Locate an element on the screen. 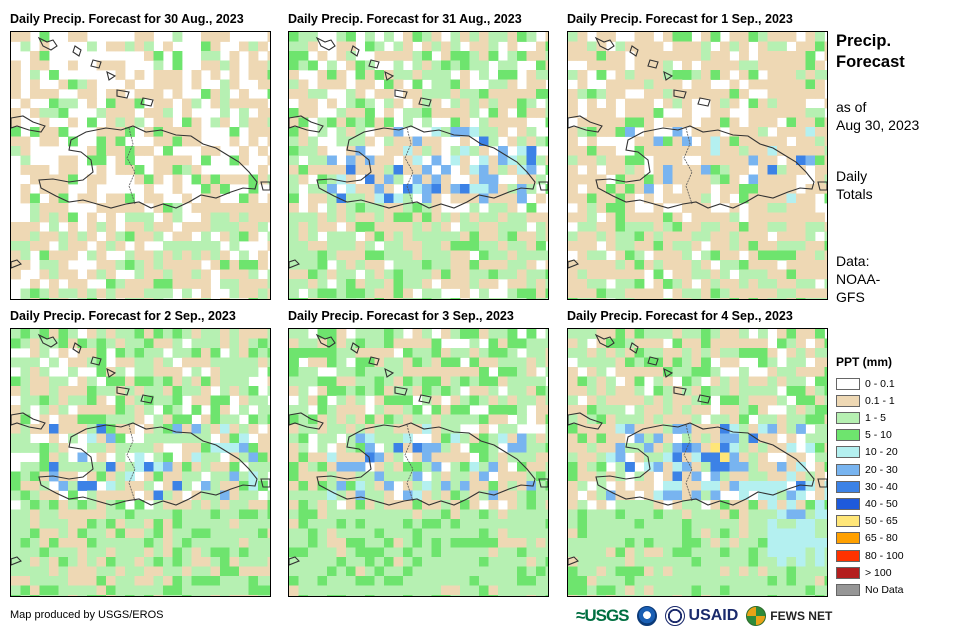  legend-label: 40 - 50 is located at coordinates (881, 503).